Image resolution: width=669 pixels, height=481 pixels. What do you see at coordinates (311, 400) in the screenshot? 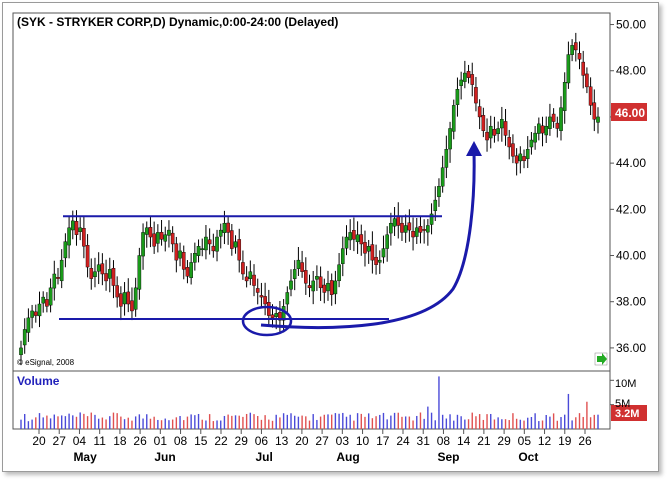
I see `volume-panel` at bounding box center [311, 400].